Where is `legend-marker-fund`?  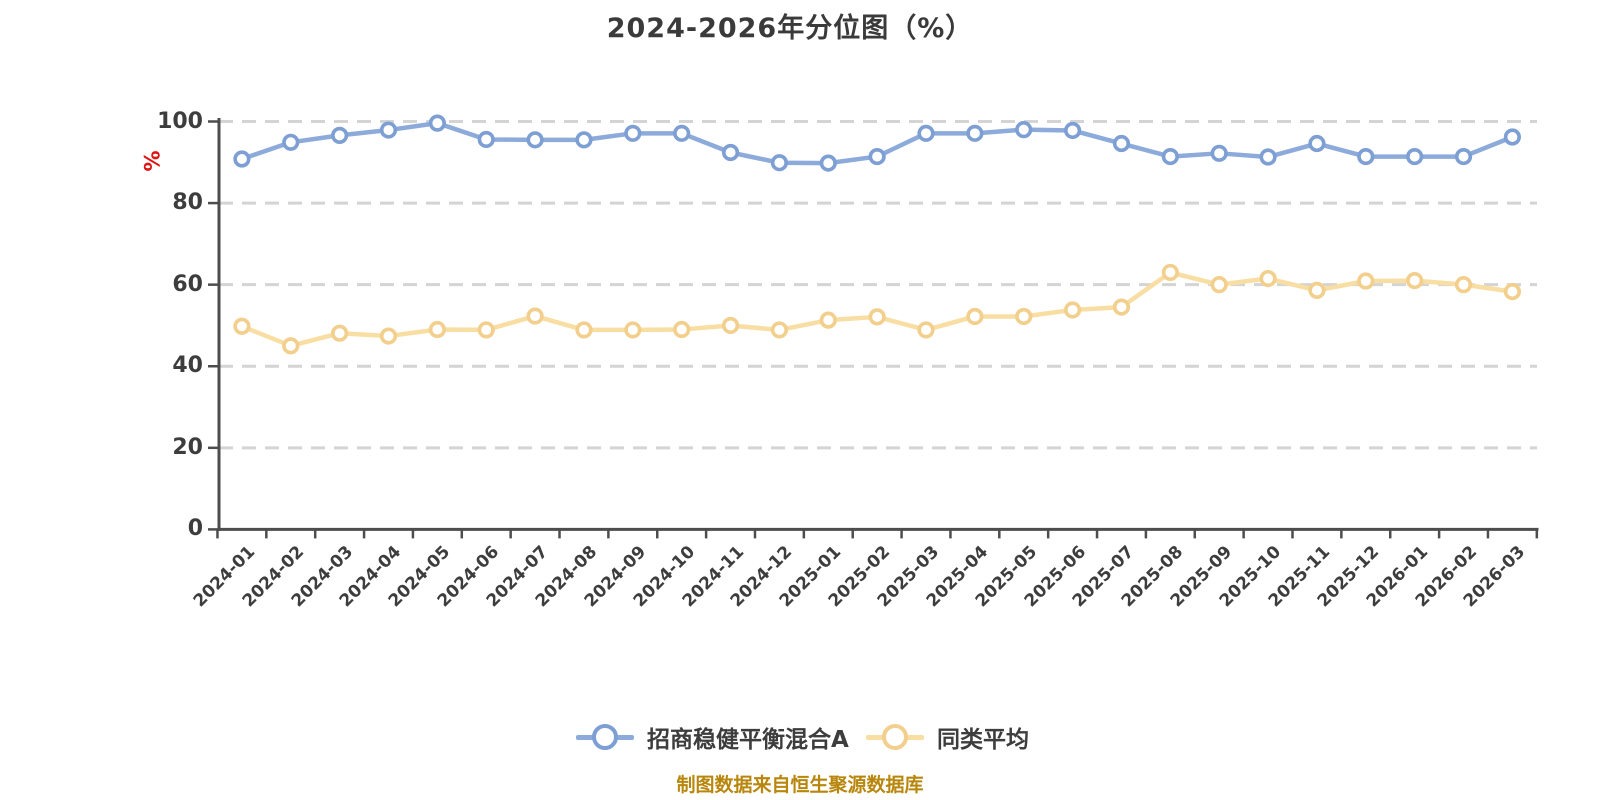 legend-marker-fund is located at coordinates (605, 737).